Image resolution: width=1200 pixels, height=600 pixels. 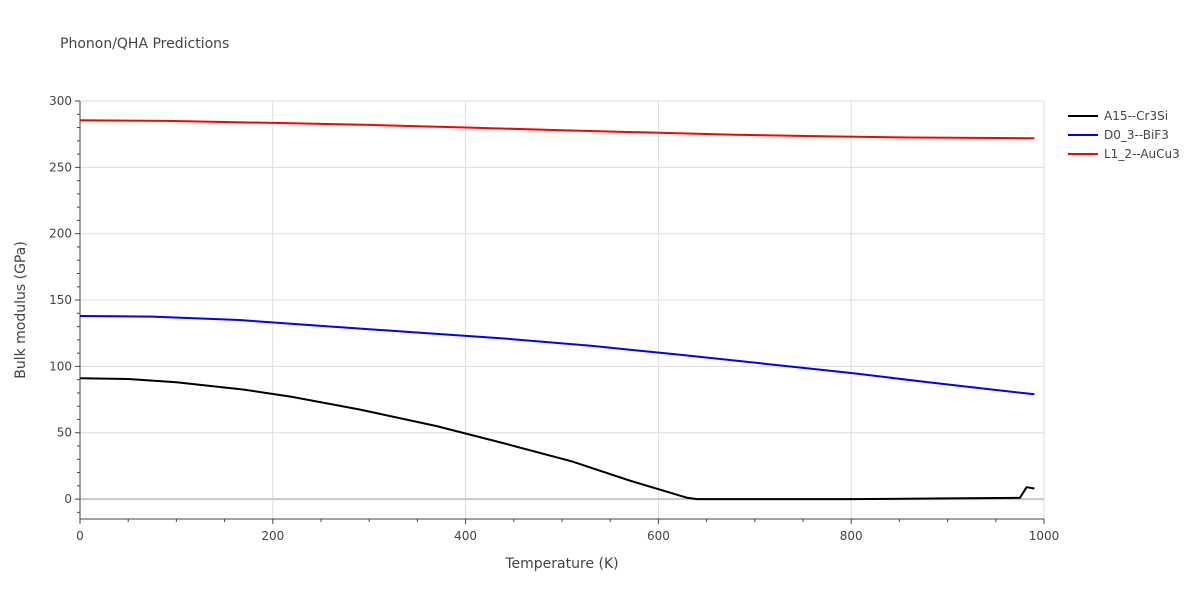 What do you see at coordinates (80, 536) in the screenshot?
I see `x-tick-label: 0` at bounding box center [80, 536].